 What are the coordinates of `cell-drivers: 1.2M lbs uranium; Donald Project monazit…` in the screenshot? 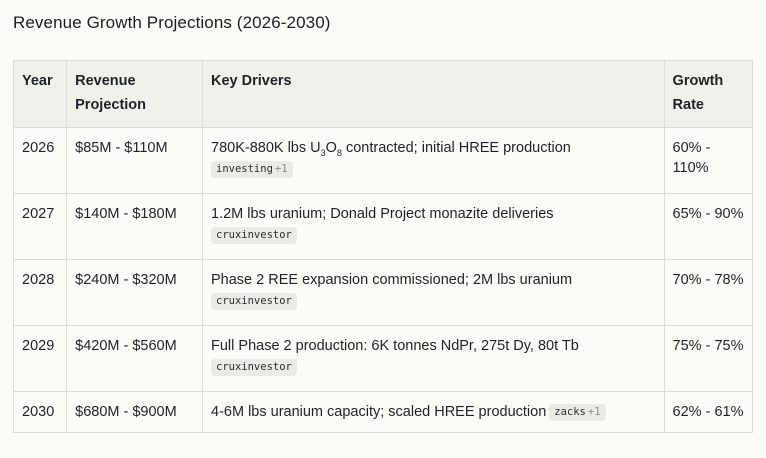 It's located at (433, 226).